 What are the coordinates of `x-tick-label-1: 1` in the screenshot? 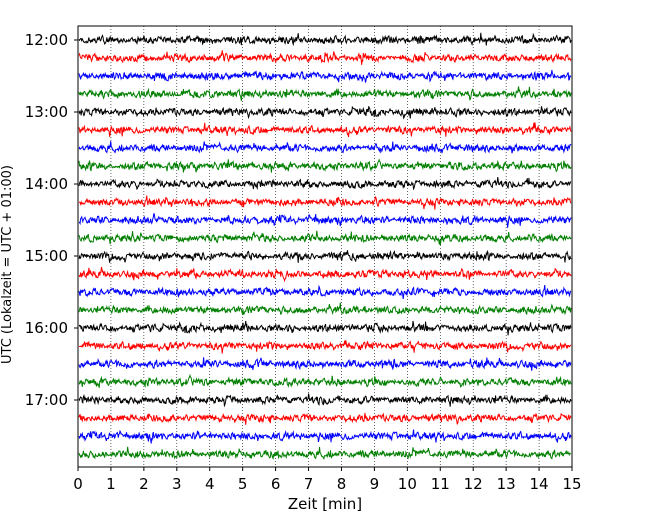 It's located at (111, 484).